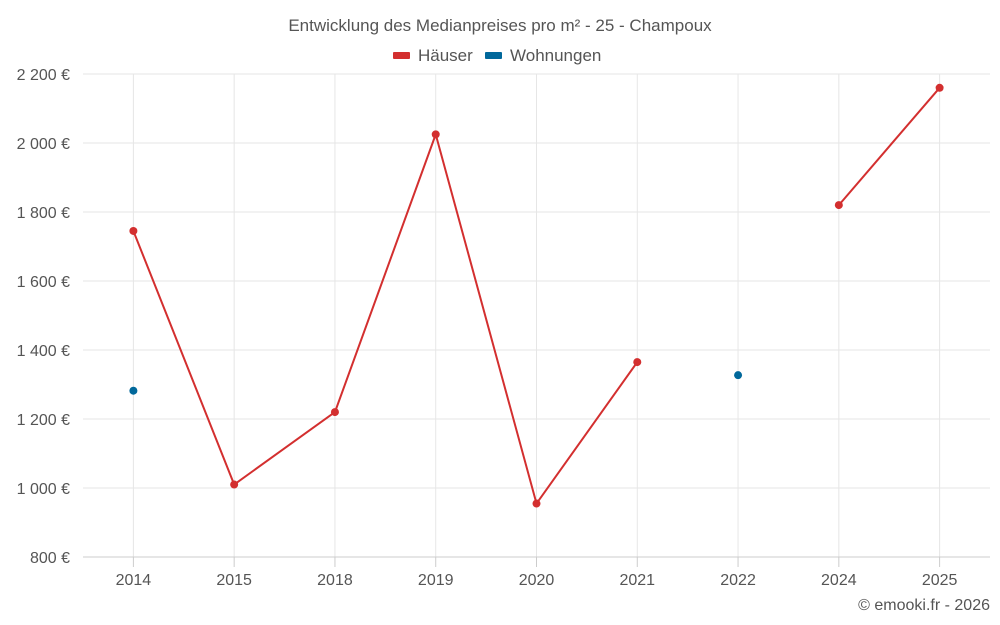  What do you see at coordinates (839, 580) in the screenshot?
I see `x-tick-label: 2024` at bounding box center [839, 580].